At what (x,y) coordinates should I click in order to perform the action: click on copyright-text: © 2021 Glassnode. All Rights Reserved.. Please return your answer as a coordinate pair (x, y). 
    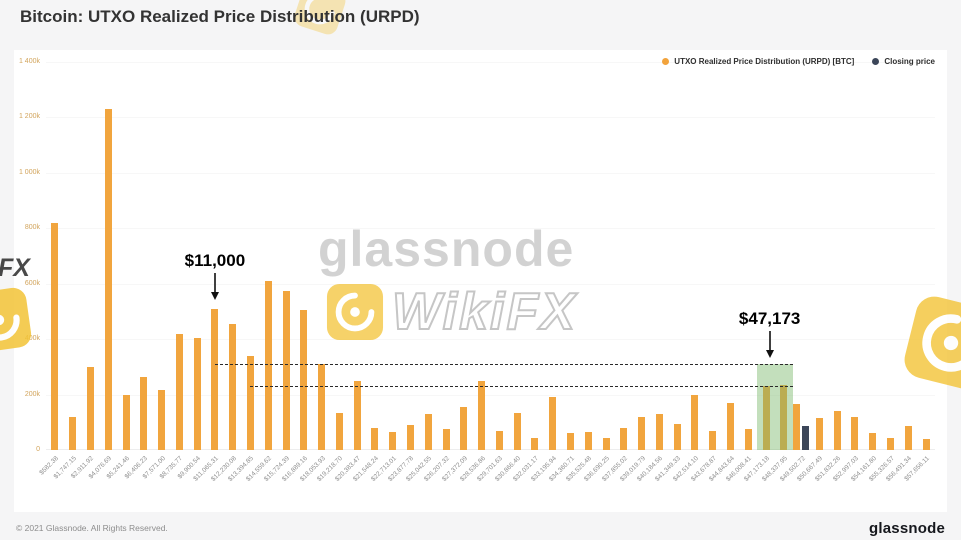
    Looking at the image, I should click on (92, 528).